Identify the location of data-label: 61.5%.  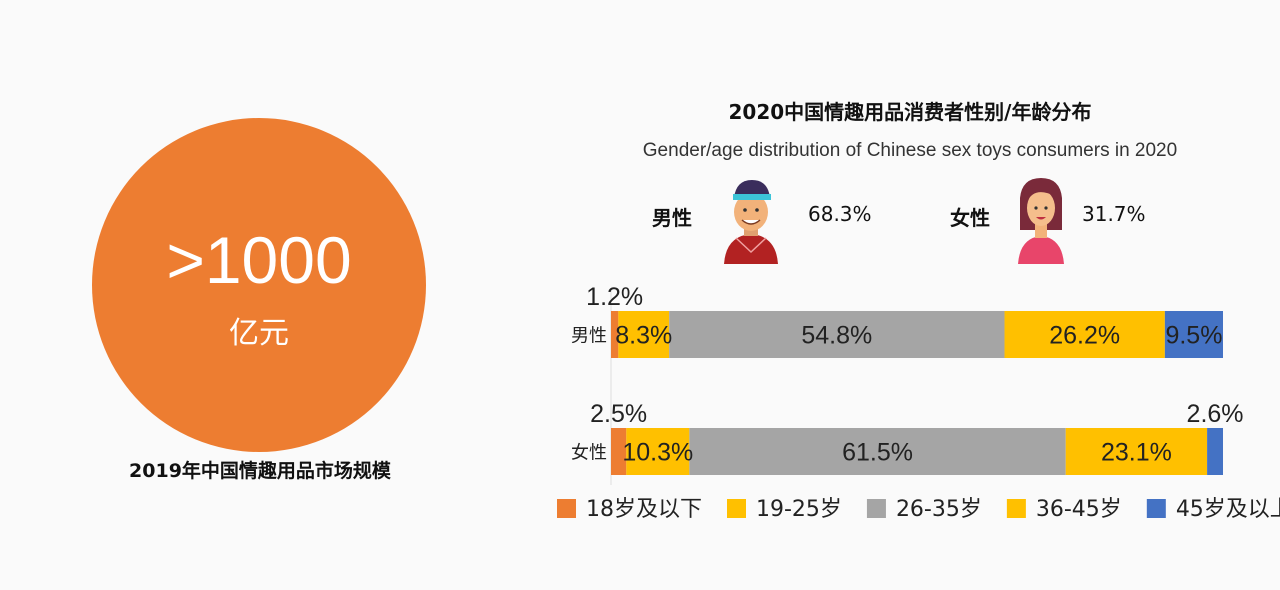
(877, 453).